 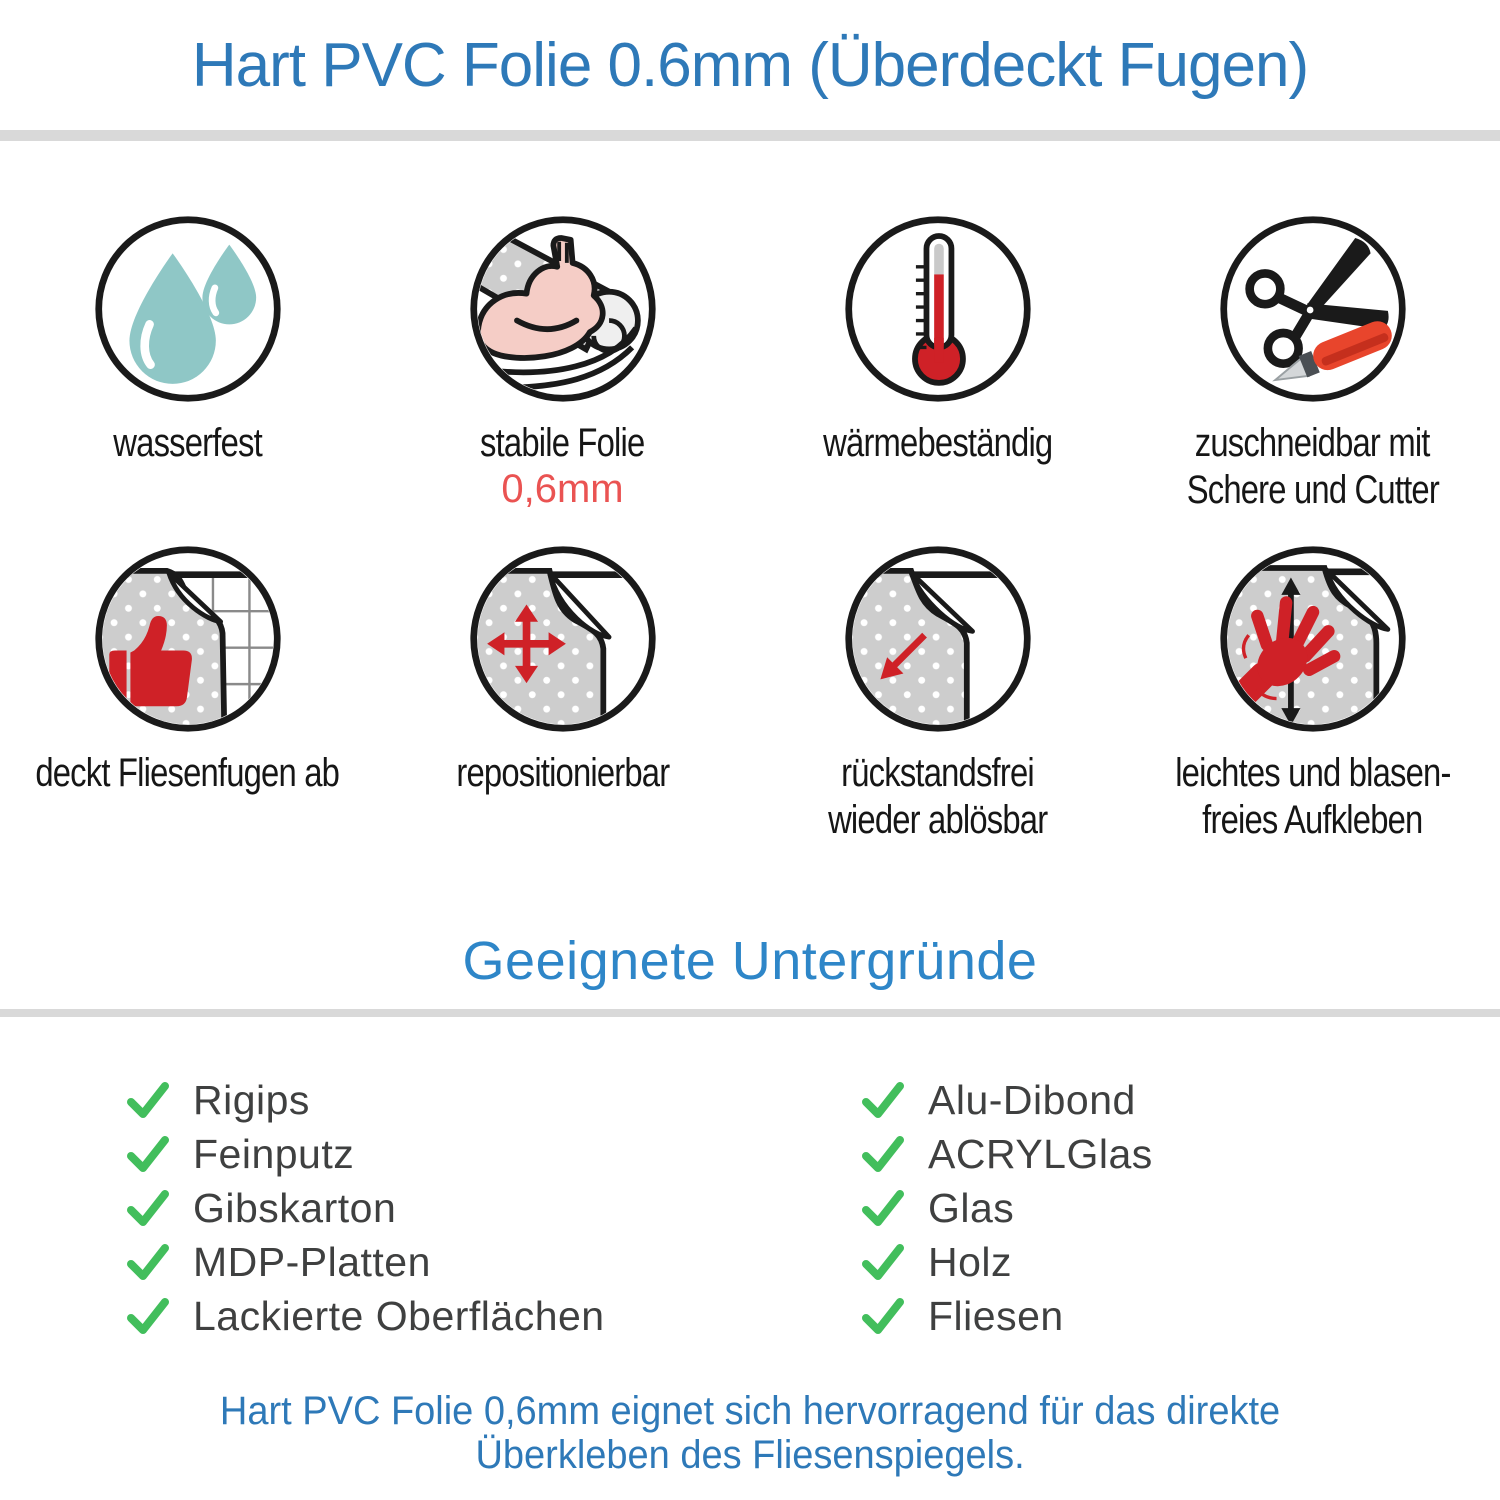 I want to click on feature-label: zuschneidbar mit, so click(x=1313, y=443).